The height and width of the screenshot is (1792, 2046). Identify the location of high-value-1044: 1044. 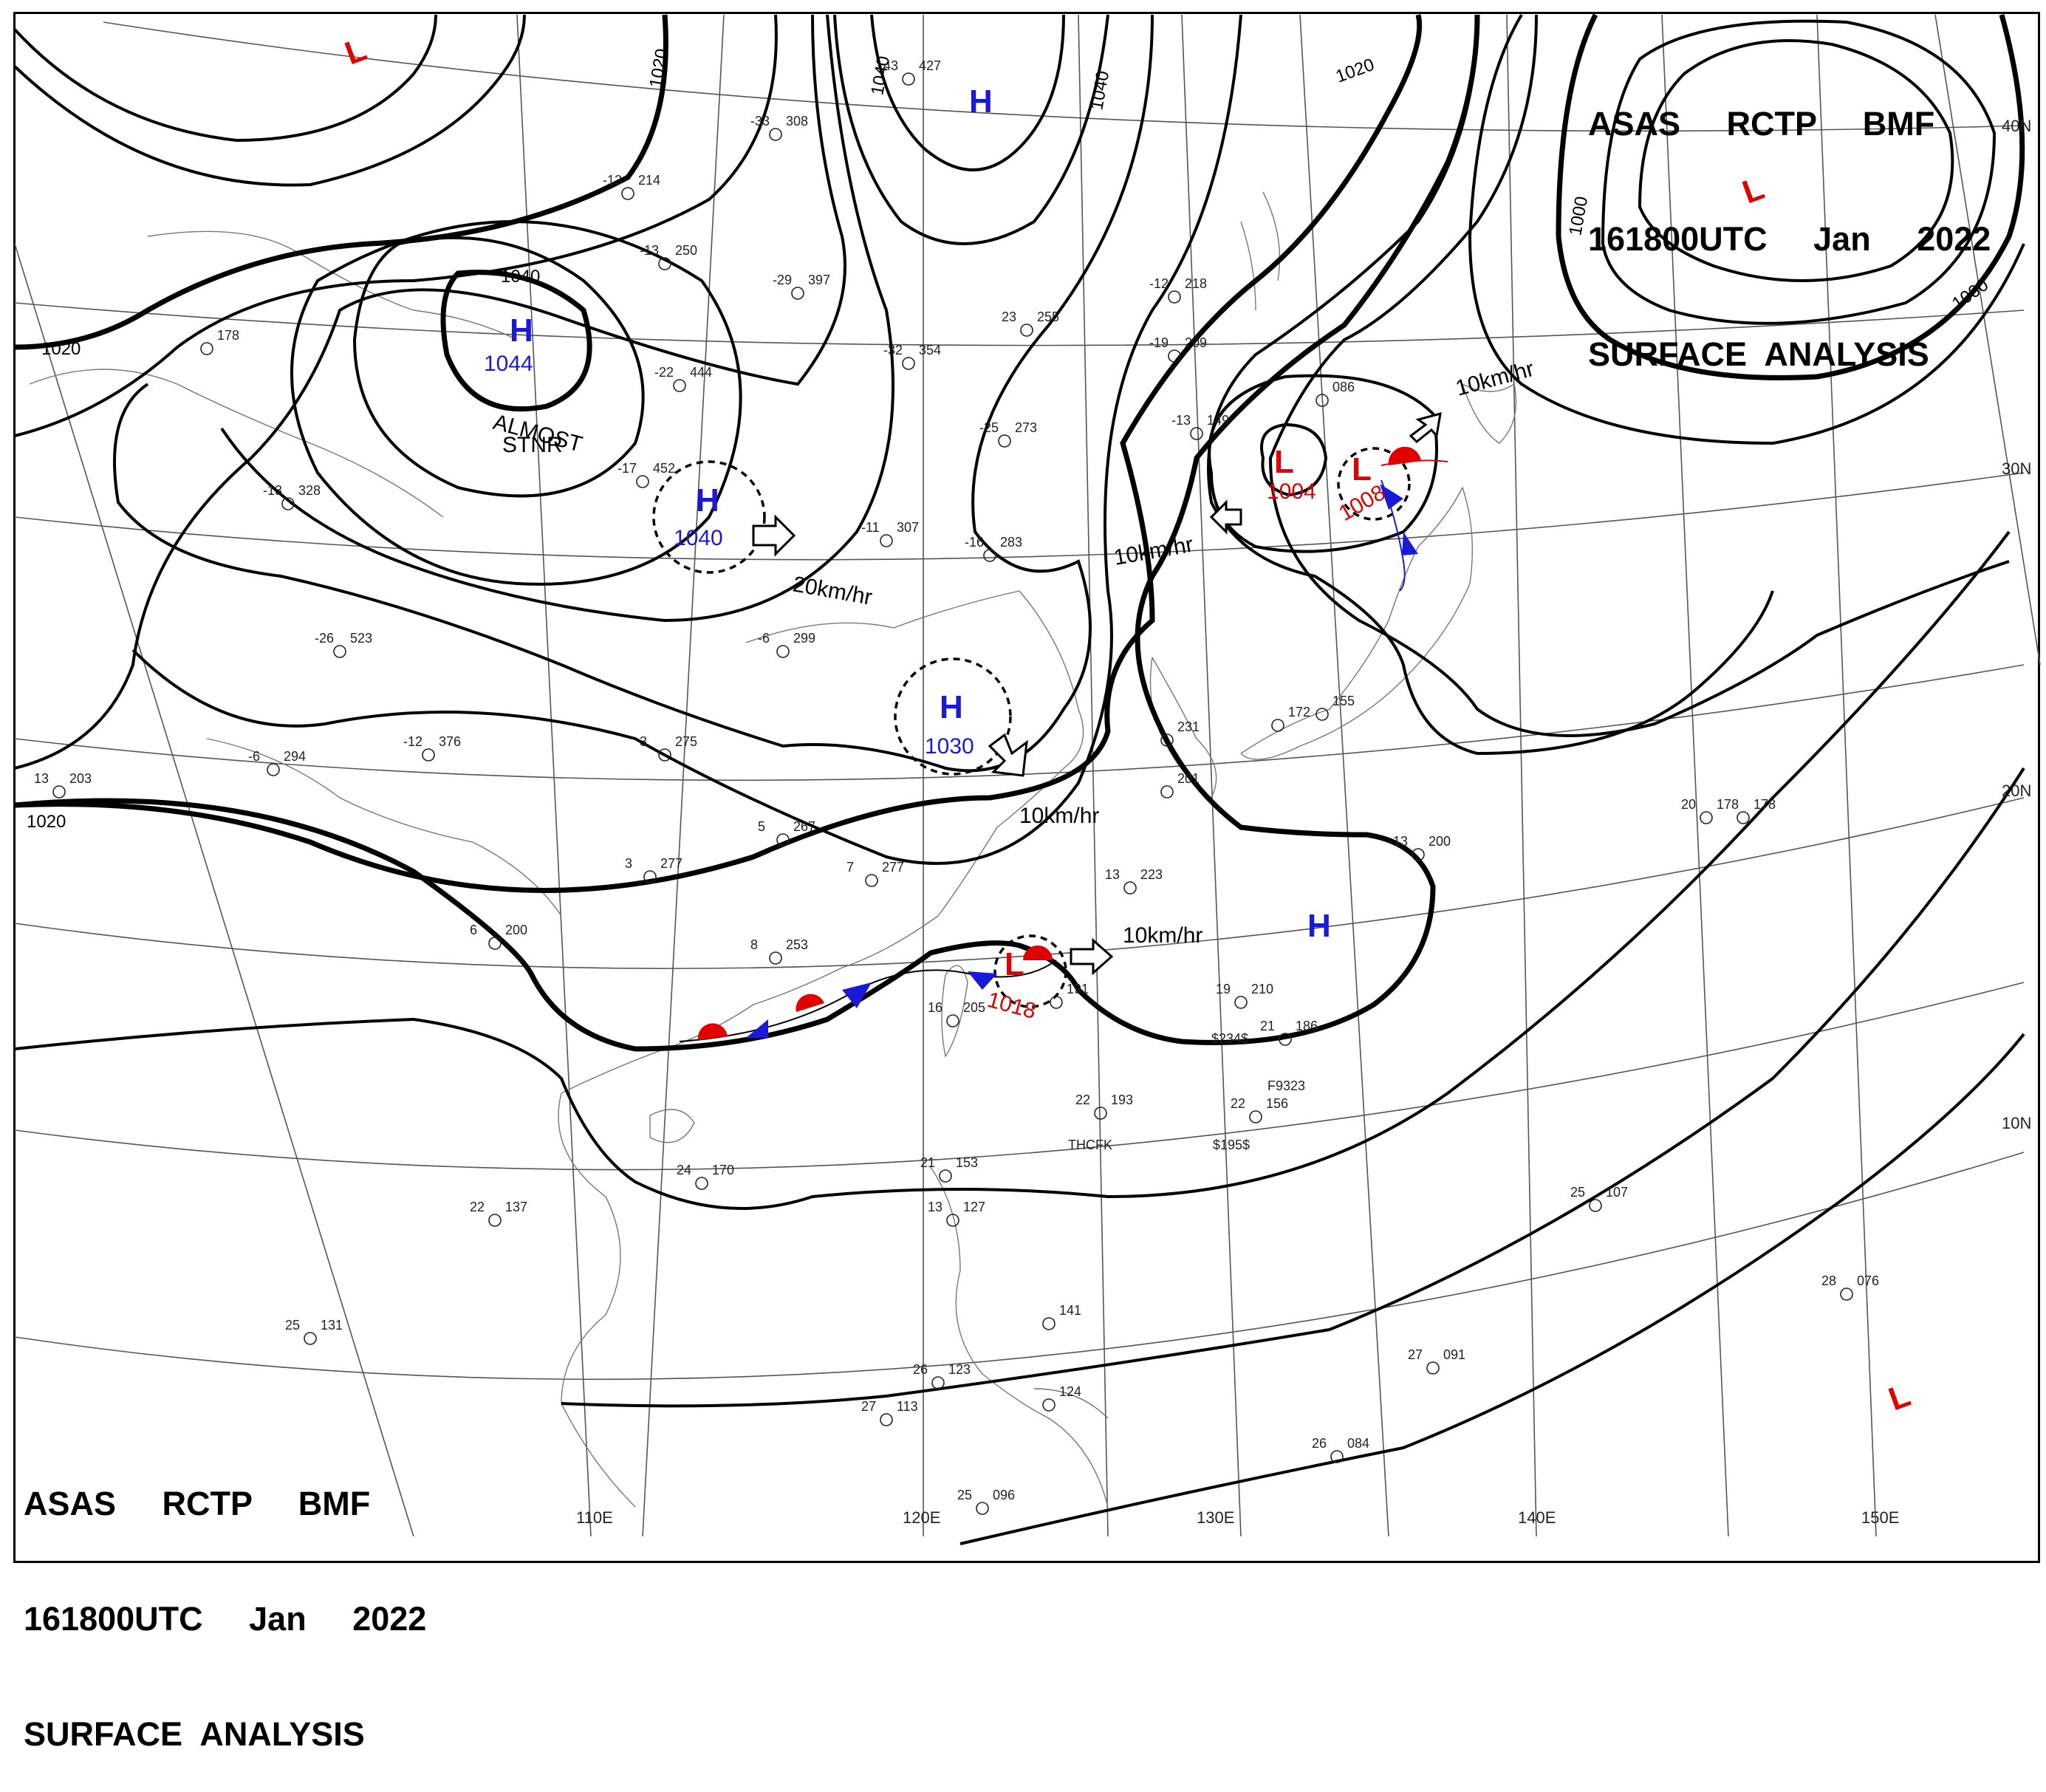
(508, 364).